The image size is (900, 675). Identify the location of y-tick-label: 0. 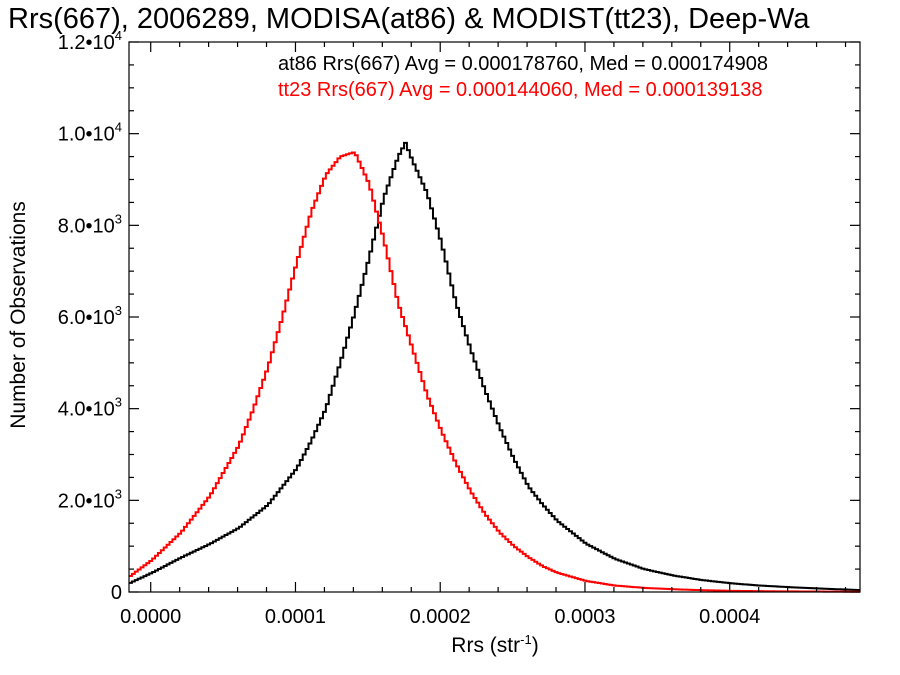
(116, 593).